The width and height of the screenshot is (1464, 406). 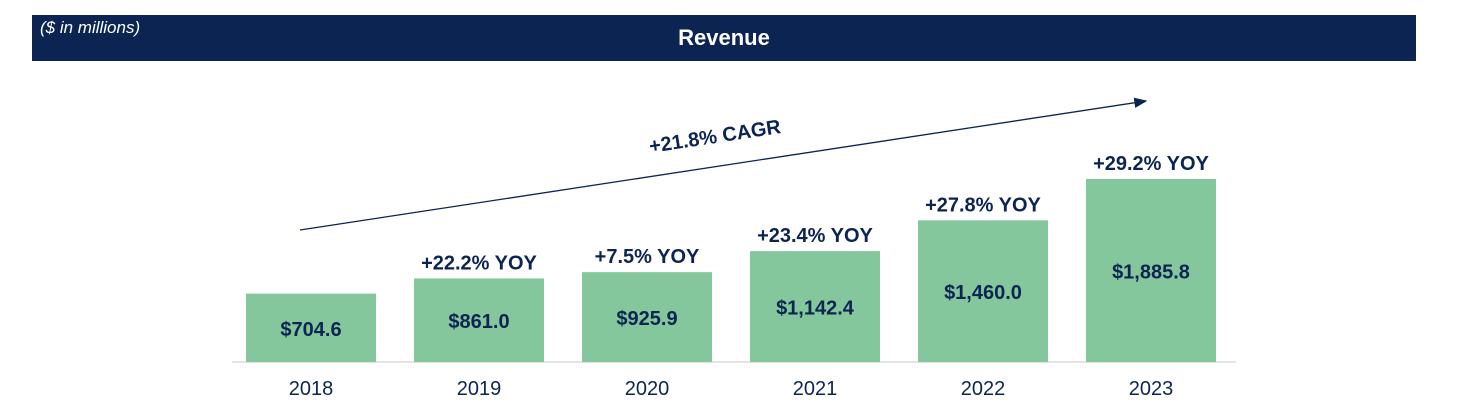 What do you see at coordinates (647, 257) in the screenshot?
I see `yoy-label: +7.5% YOY` at bounding box center [647, 257].